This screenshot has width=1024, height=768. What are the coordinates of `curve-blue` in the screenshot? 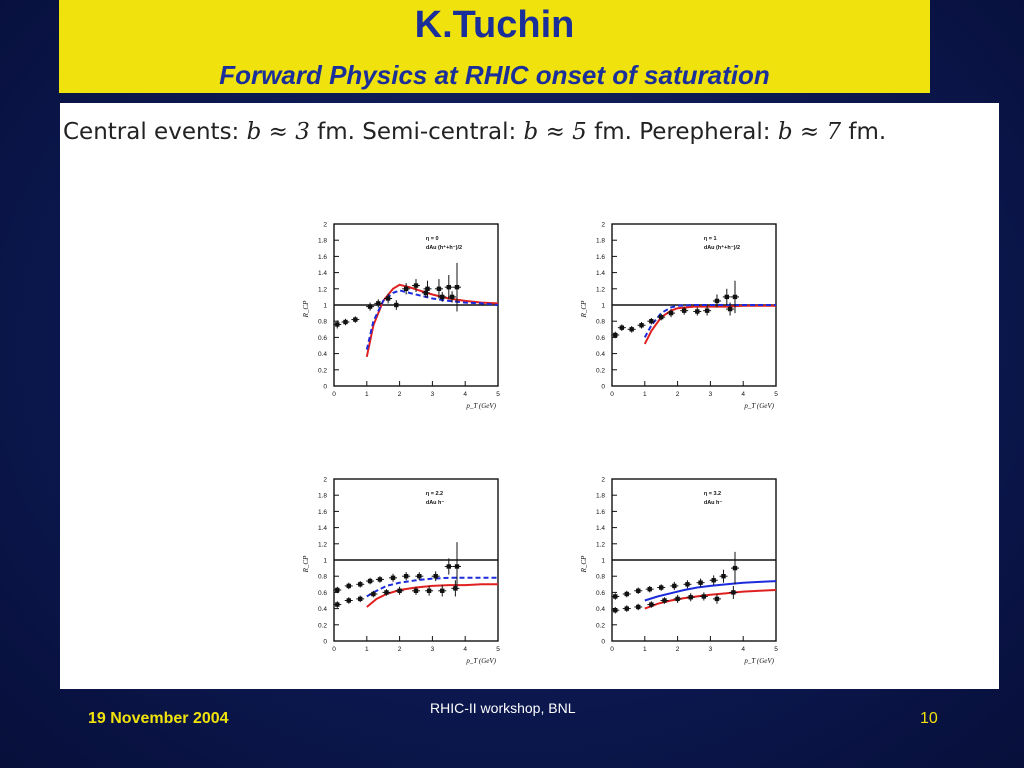 It's located at (432, 587).